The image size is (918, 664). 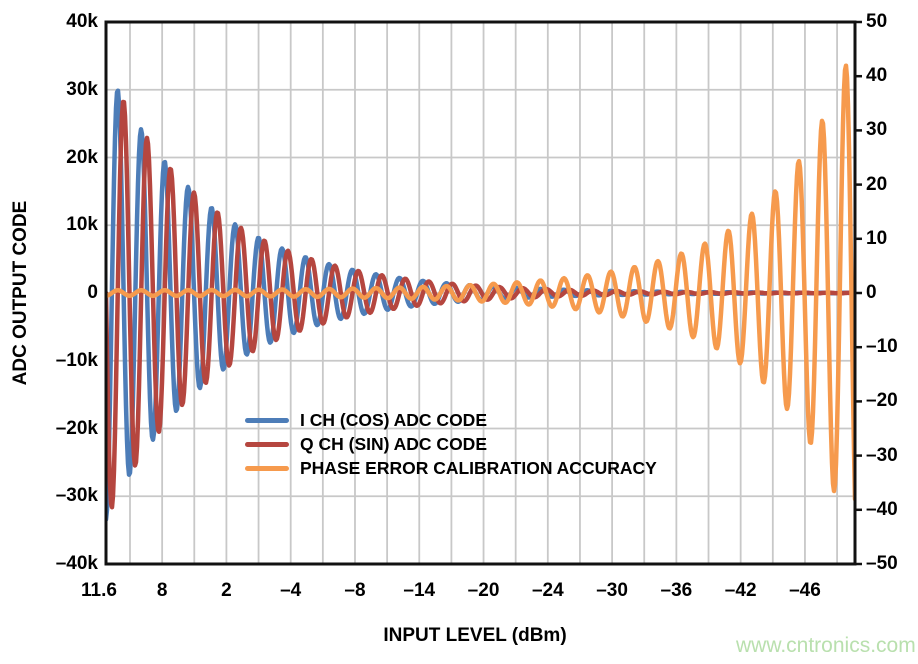 What do you see at coordinates (76, 563) in the screenshot?
I see `y-left-tick-label: –40k` at bounding box center [76, 563].